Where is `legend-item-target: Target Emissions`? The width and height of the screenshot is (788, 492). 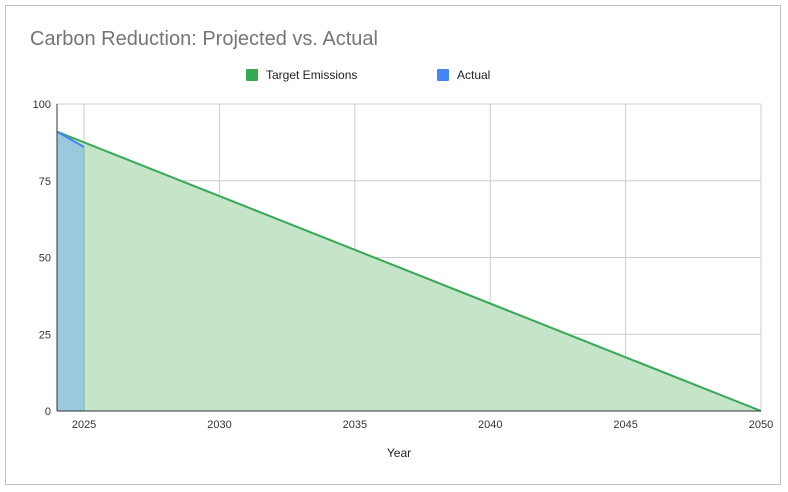 legend-item-target: Target Emissions is located at coordinates (301, 75).